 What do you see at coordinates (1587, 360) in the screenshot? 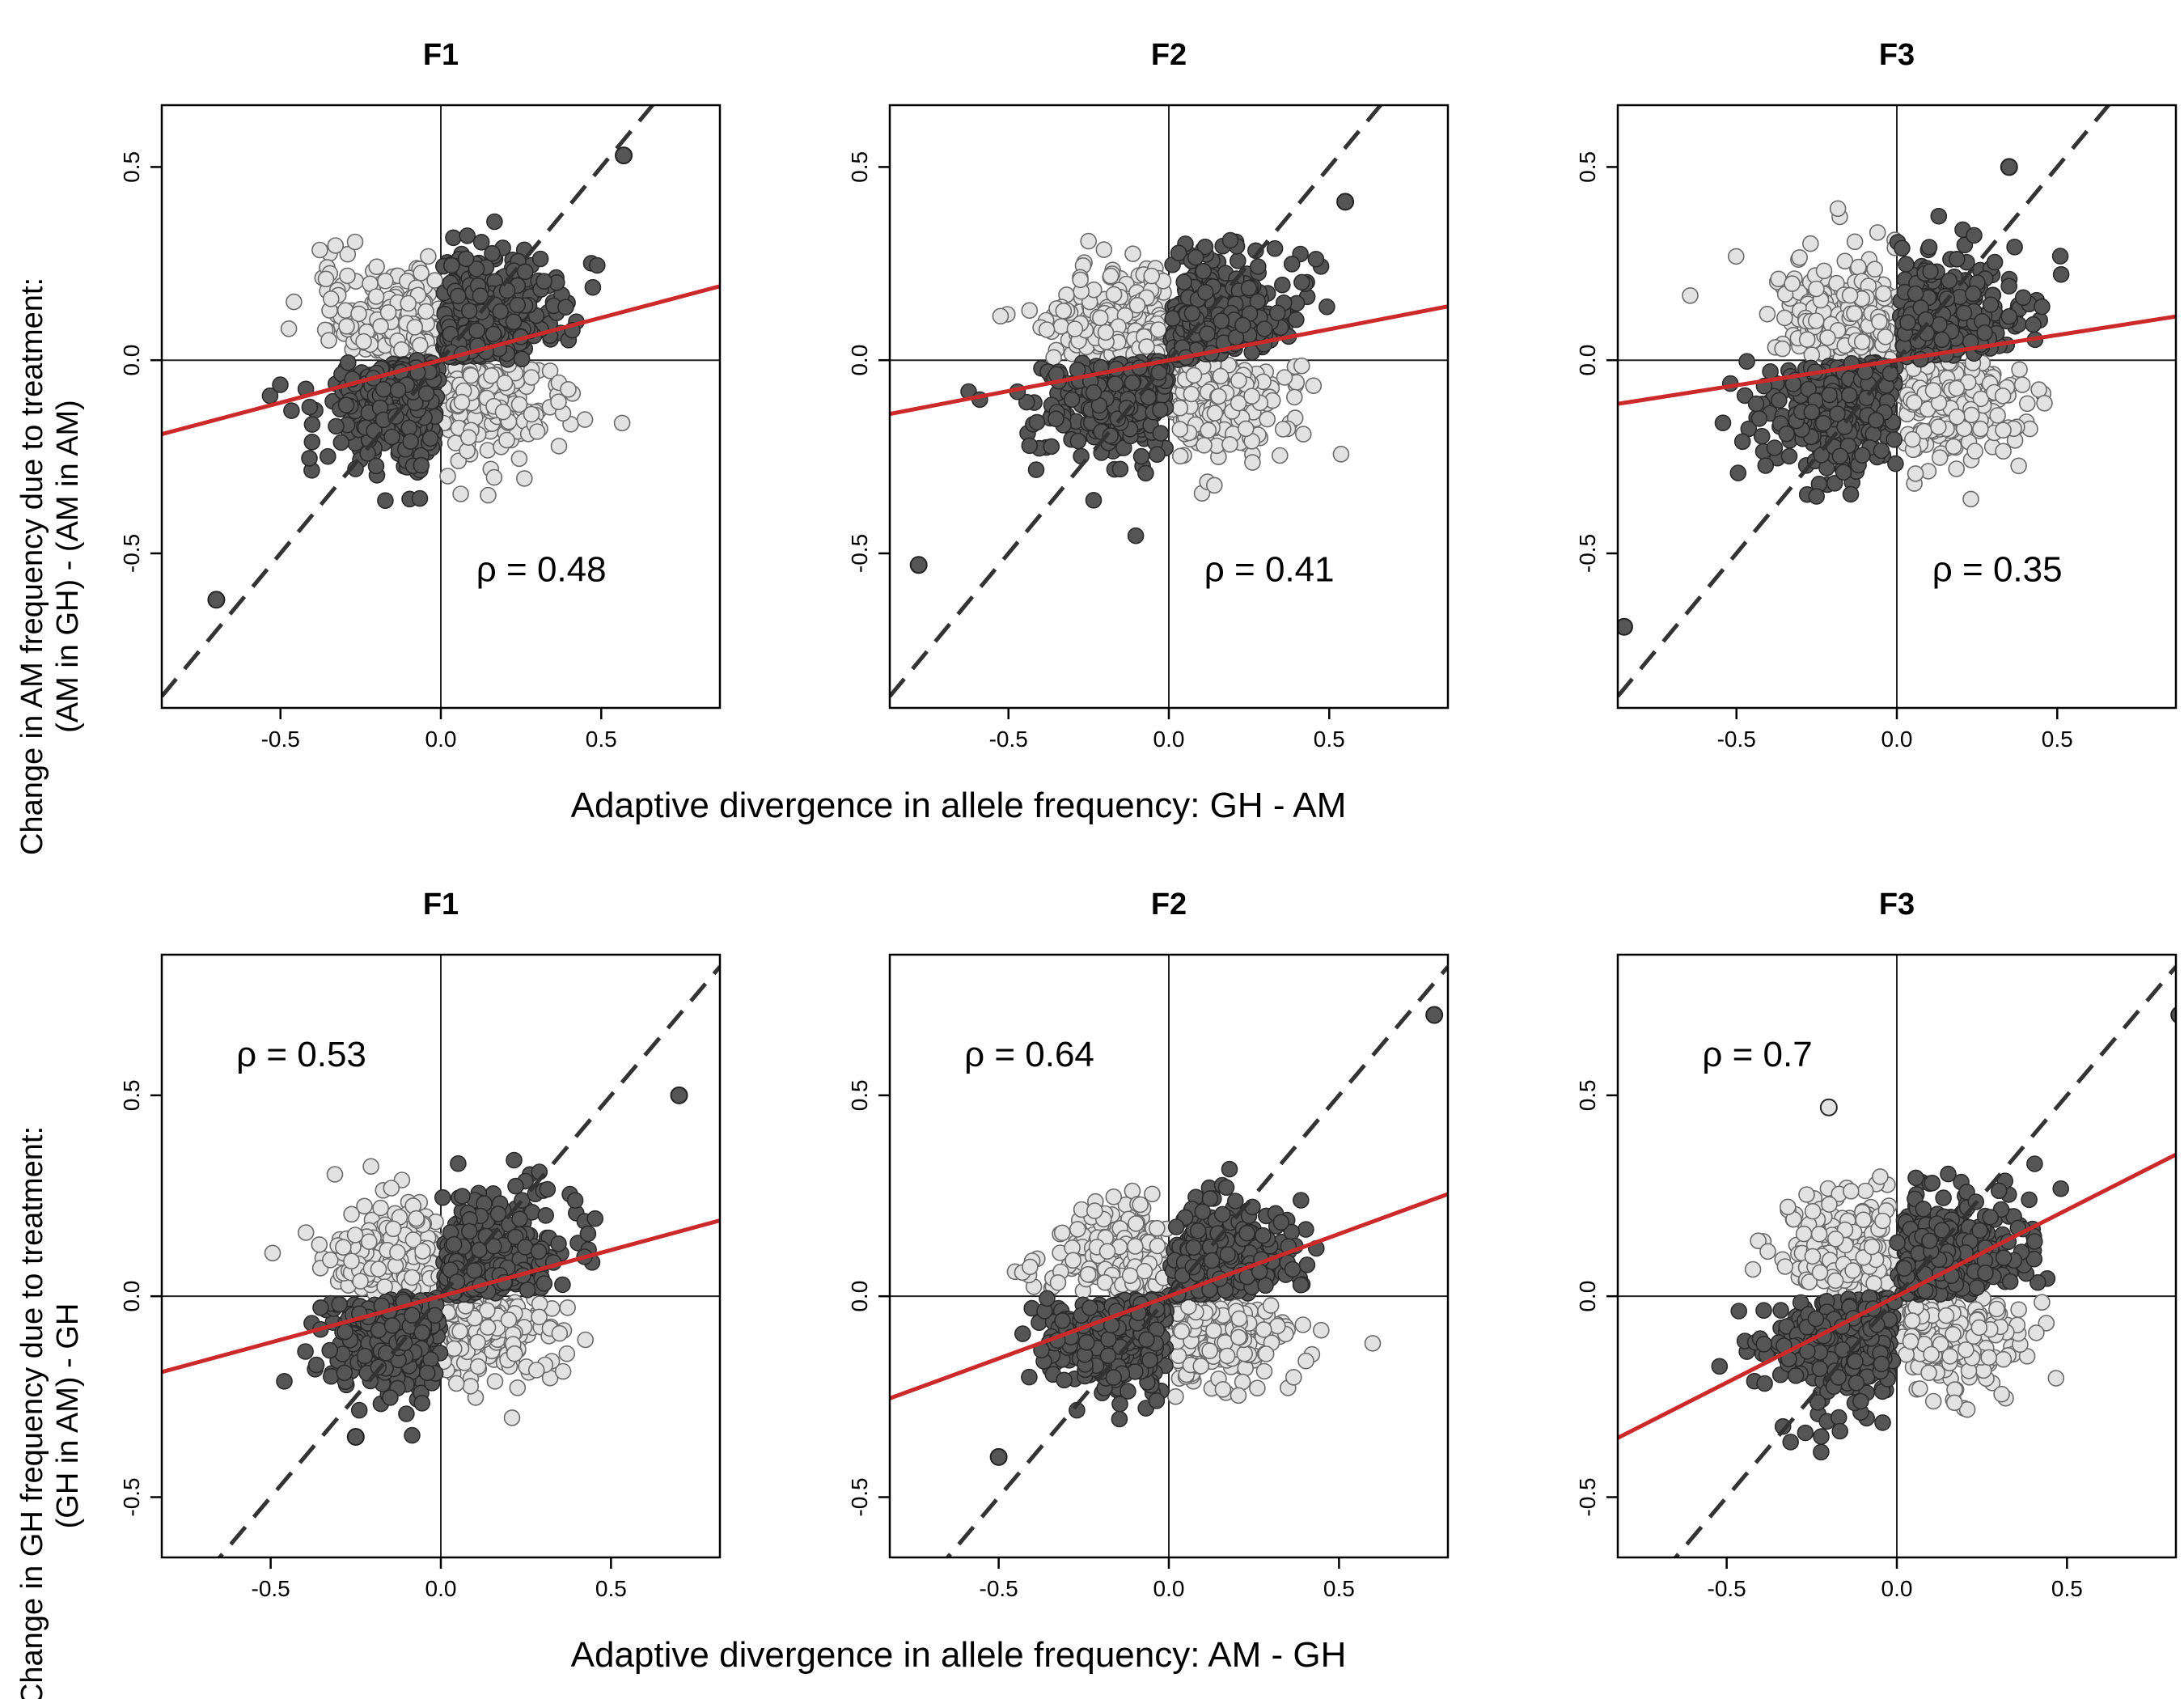
I see `panel-3-y-tick-label: 0.0` at bounding box center [1587, 360].